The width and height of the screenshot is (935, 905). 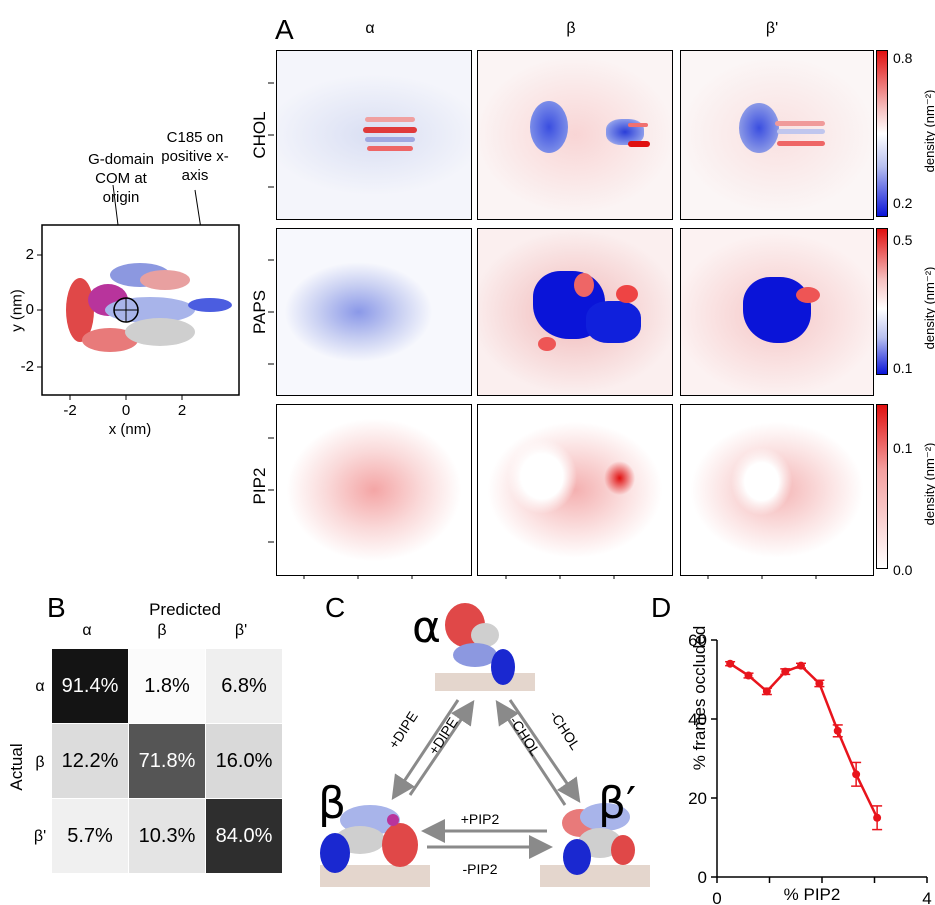 I want to click on cm-cell-1-2: 16.0%, so click(x=244, y=761).